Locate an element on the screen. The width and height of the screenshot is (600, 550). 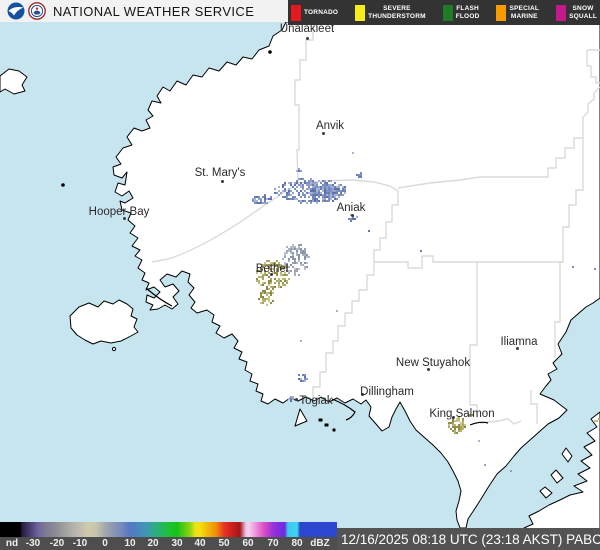
colorbar-tick--30: -30 is located at coordinates (33, 543).